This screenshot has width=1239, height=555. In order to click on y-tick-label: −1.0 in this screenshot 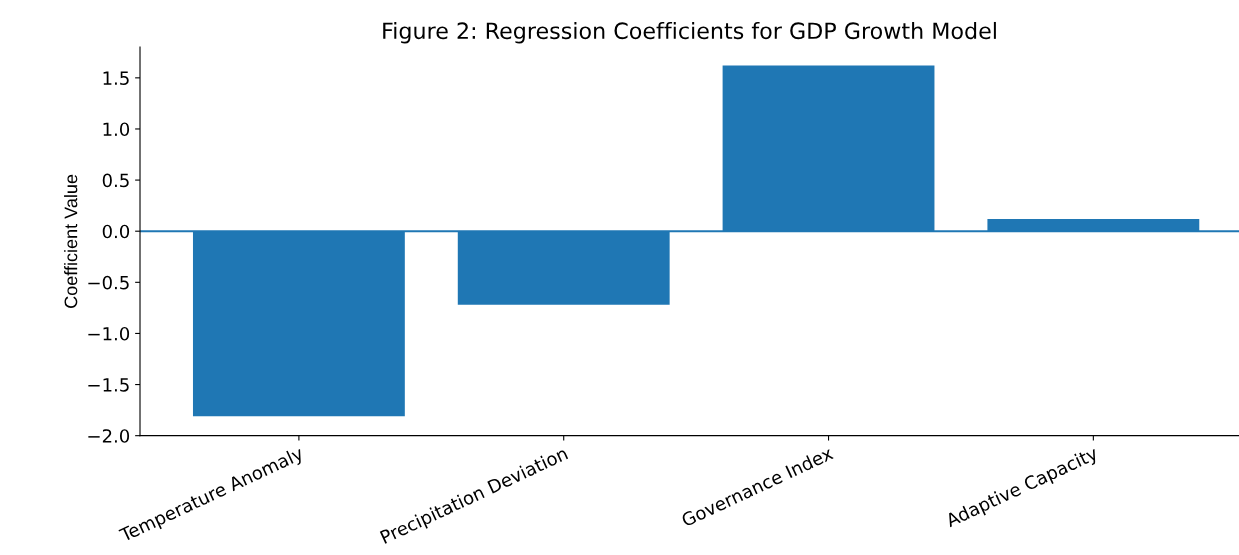, I will do `click(109, 333)`.